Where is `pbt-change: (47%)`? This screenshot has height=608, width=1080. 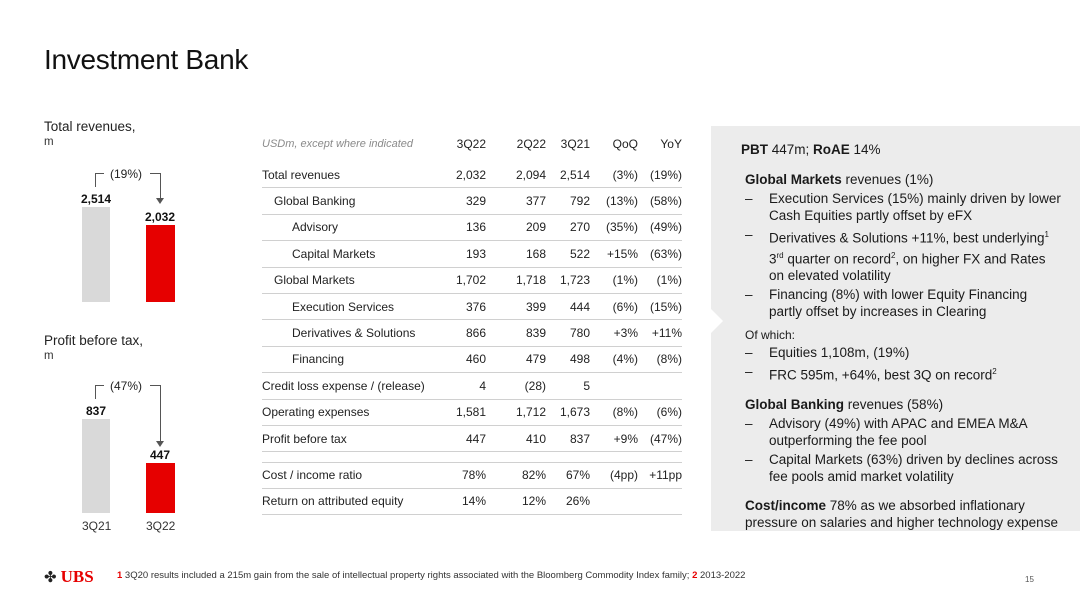
pbt-change: (47%) is located at coordinates (126, 386).